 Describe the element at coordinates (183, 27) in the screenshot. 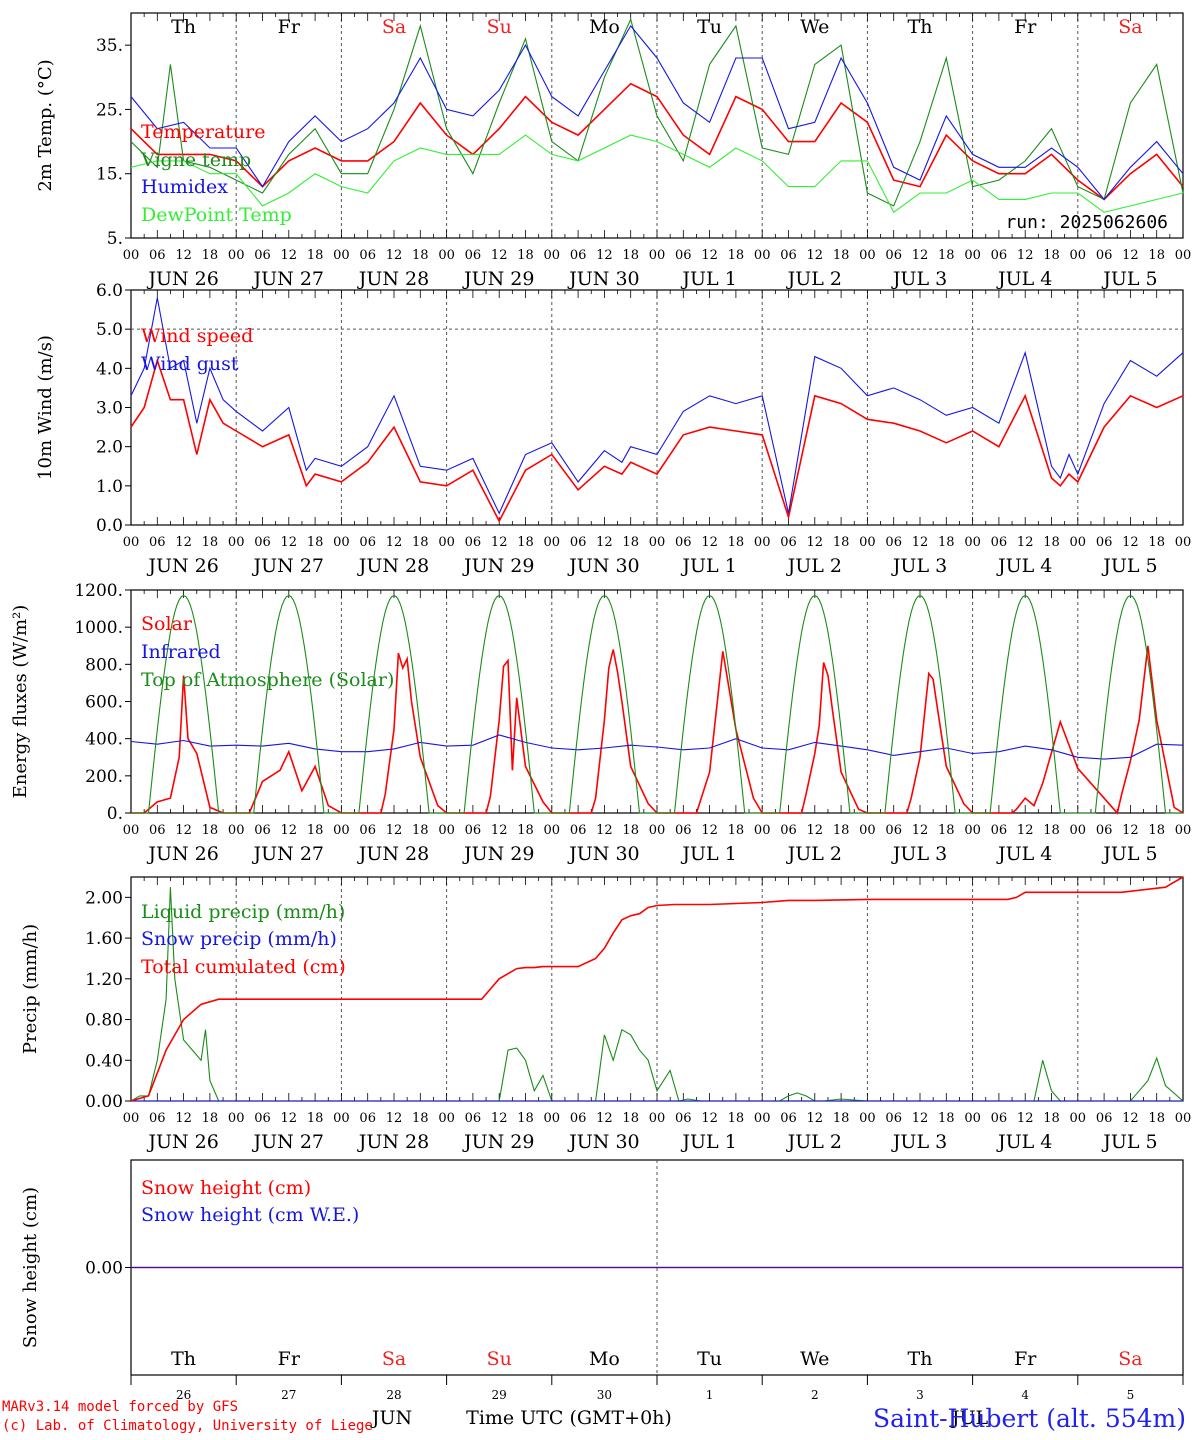

I see `day-name-top-1: Th` at that location.